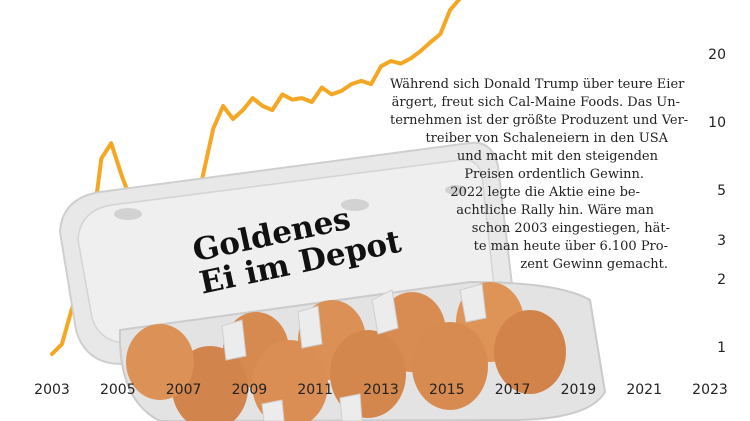 This screenshot has width=750, height=421. Describe the element at coordinates (249, 390) in the screenshot. I see `x-tick-label: 2009` at that location.